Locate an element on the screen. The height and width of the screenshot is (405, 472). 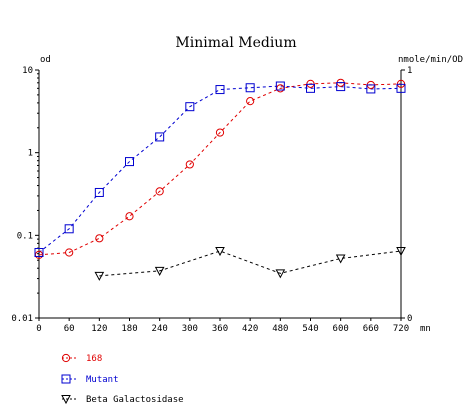
left-axis-label: od is located at coordinates (45, 60).